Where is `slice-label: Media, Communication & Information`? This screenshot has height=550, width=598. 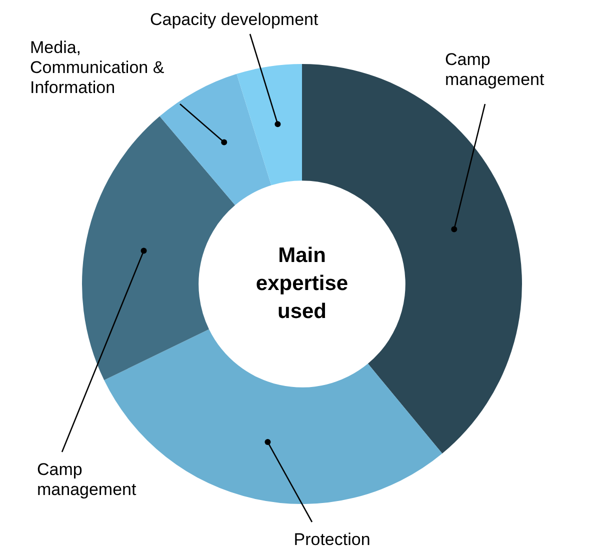 slice-label: Media, Communication & Information is located at coordinates (97, 68).